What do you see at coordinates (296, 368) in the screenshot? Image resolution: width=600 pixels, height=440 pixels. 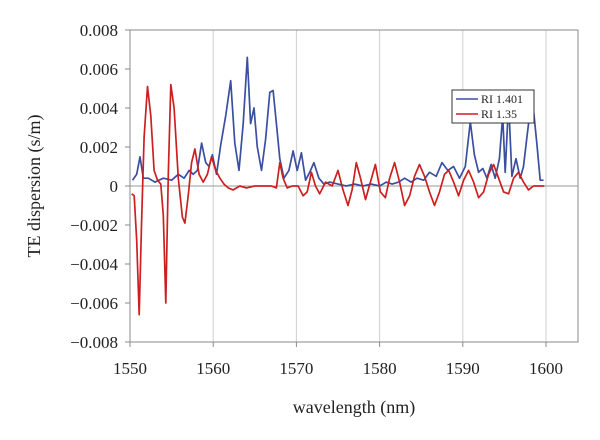 I see `x-tick-label: 1570` at bounding box center [296, 368].